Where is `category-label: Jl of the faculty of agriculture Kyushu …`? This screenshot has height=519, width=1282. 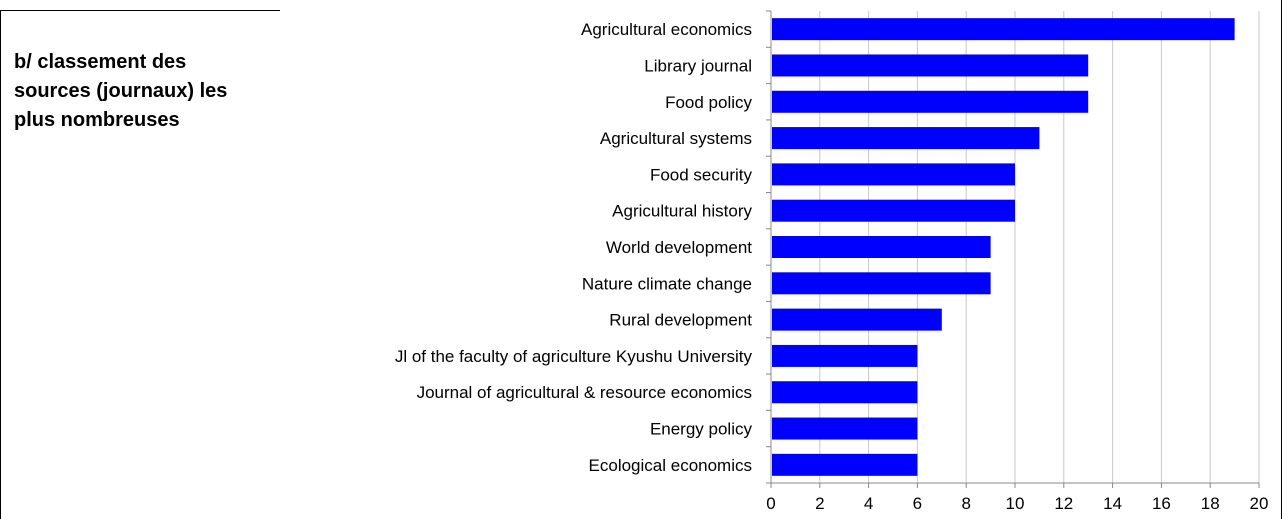
category-label: Jl of the faculty of agriculture Kyushu … is located at coordinates (574, 356).